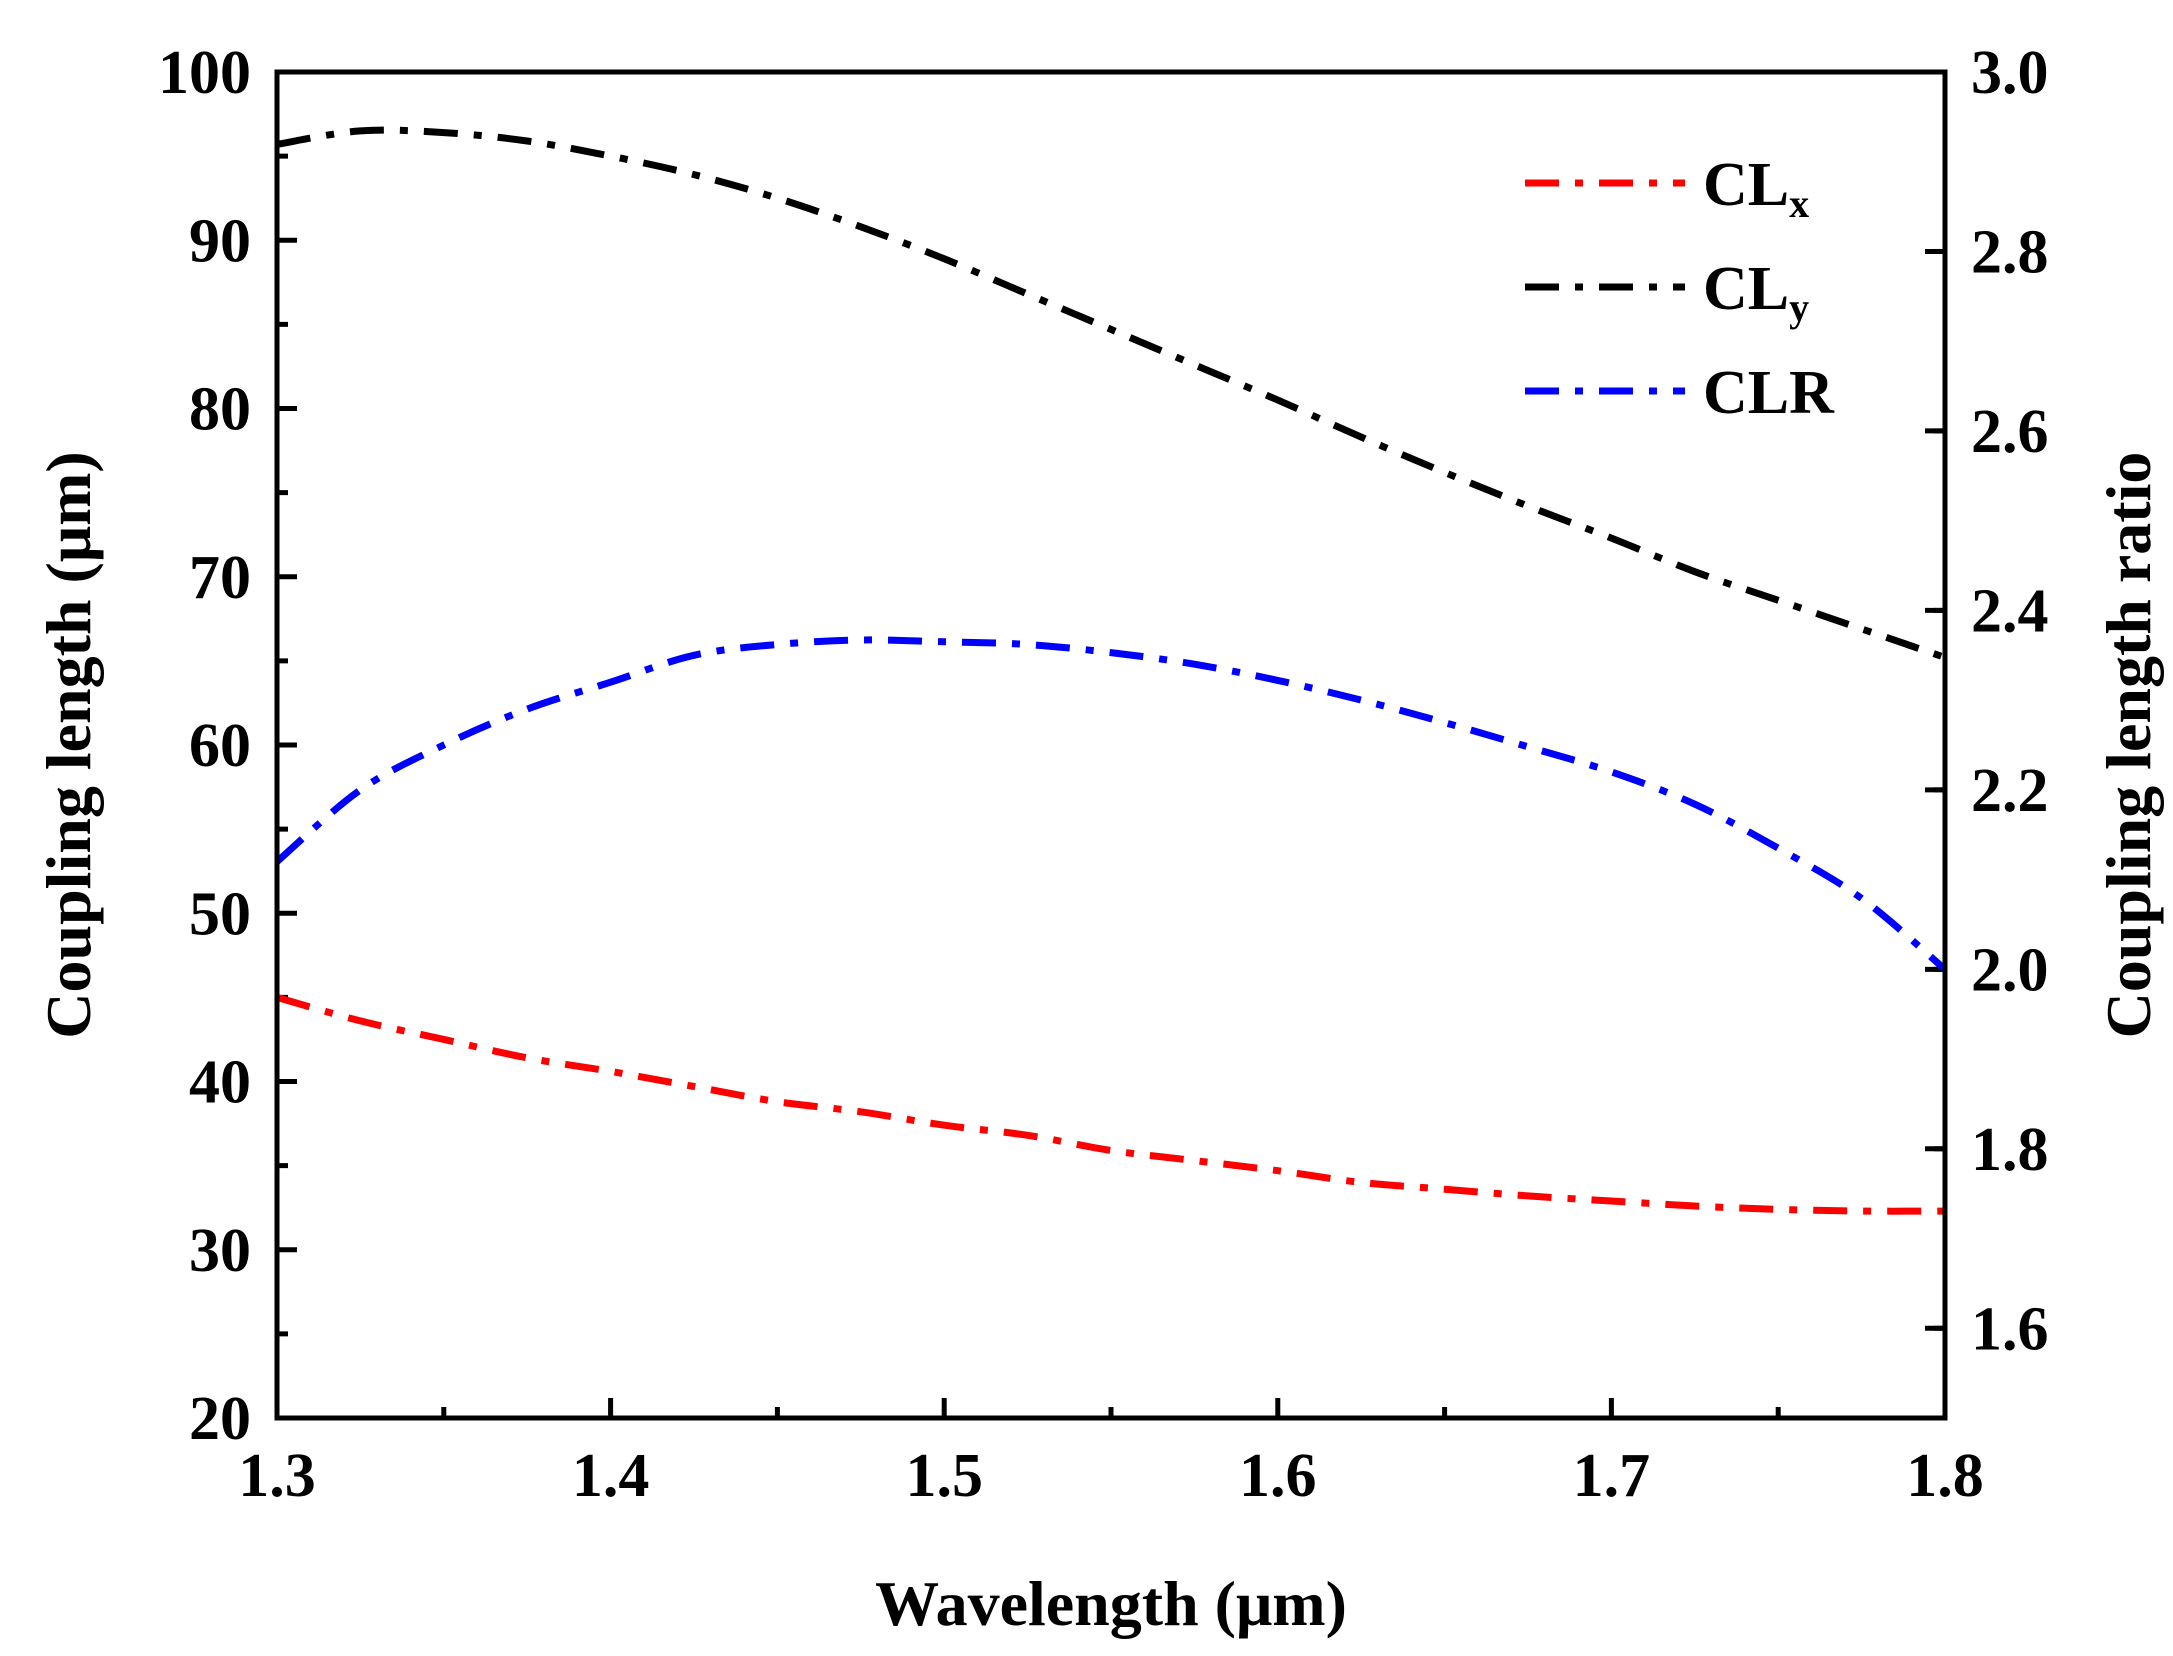  I want to click on x-tick-label: 1.6, so click(1278, 1476).